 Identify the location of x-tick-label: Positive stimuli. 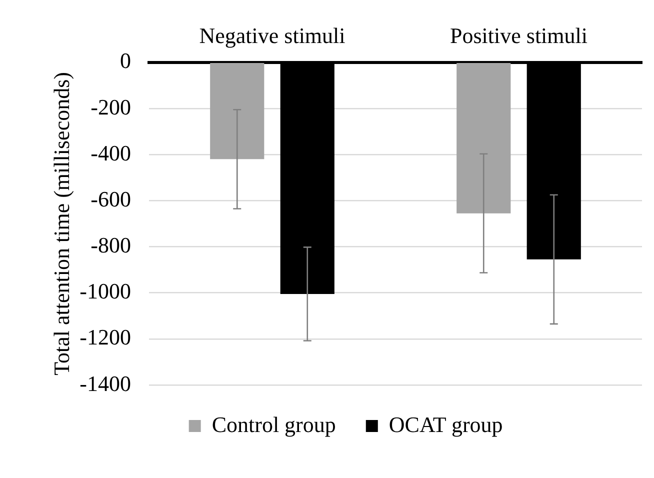
(519, 35).